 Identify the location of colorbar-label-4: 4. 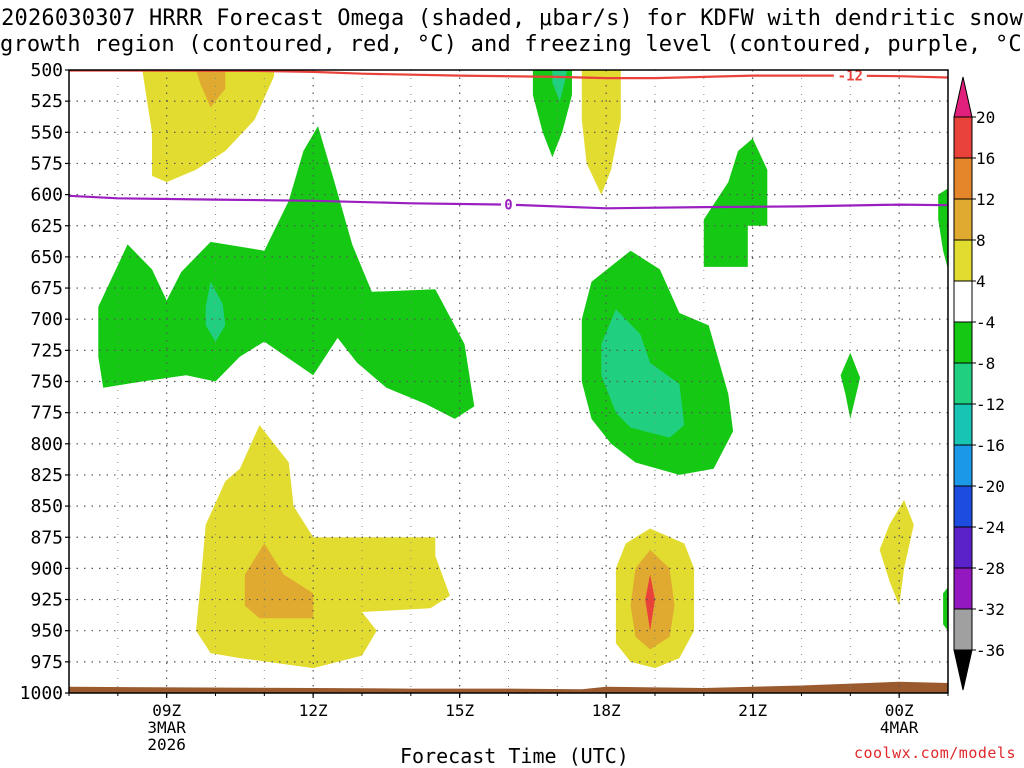
(981, 281).